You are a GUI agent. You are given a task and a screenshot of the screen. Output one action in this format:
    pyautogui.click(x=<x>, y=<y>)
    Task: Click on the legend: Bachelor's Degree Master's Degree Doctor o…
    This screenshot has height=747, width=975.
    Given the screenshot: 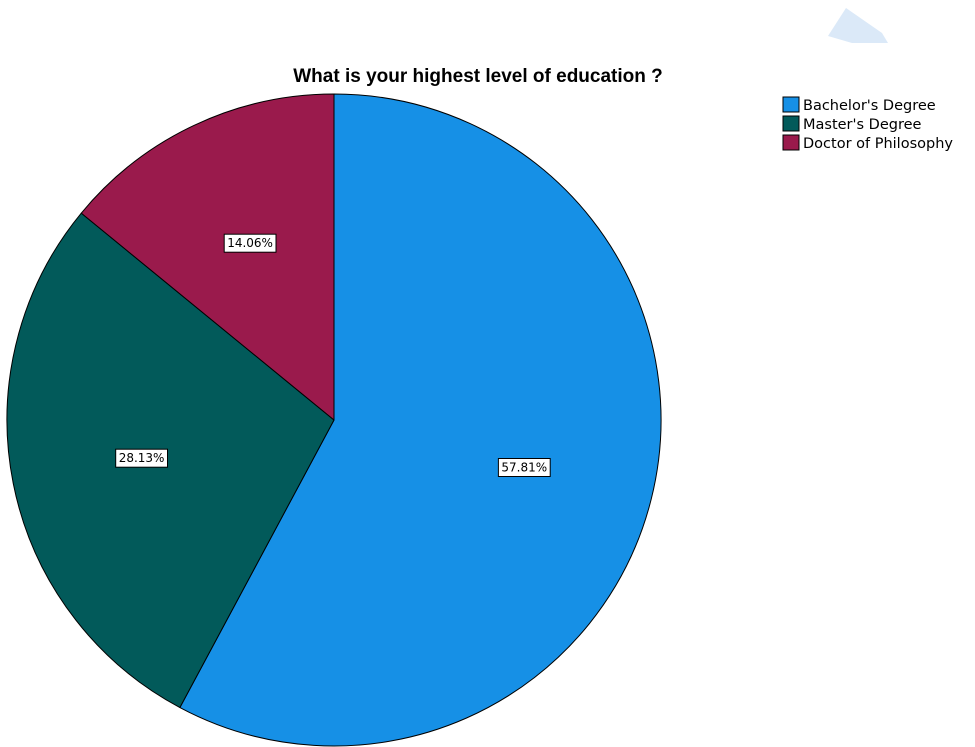 What is the action you would take?
    pyautogui.click(x=867, y=124)
    